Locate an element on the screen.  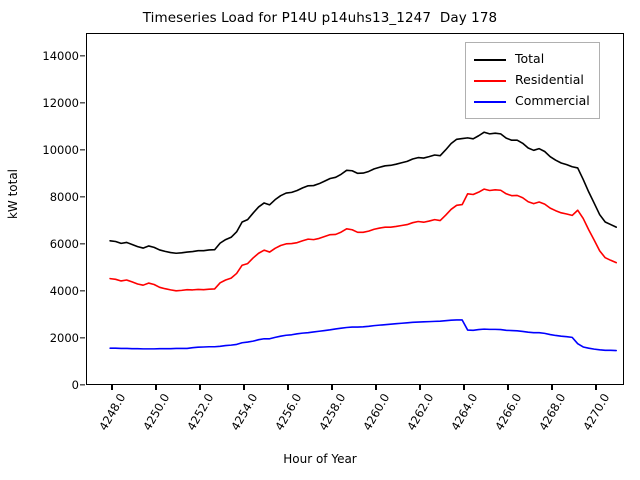
y-tick-label: 14000 is located at coordinates (60, 56).